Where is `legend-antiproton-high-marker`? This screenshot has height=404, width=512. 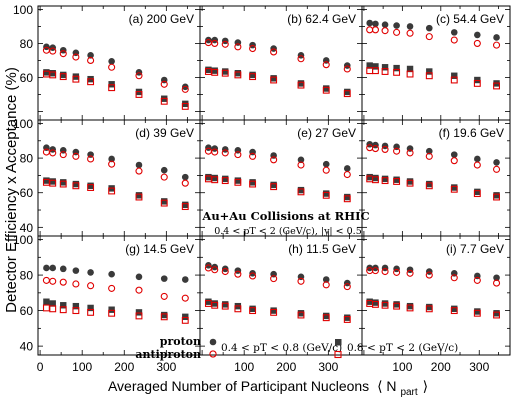
legend-antiproton-high-marker is located at coordinates (338, 354).